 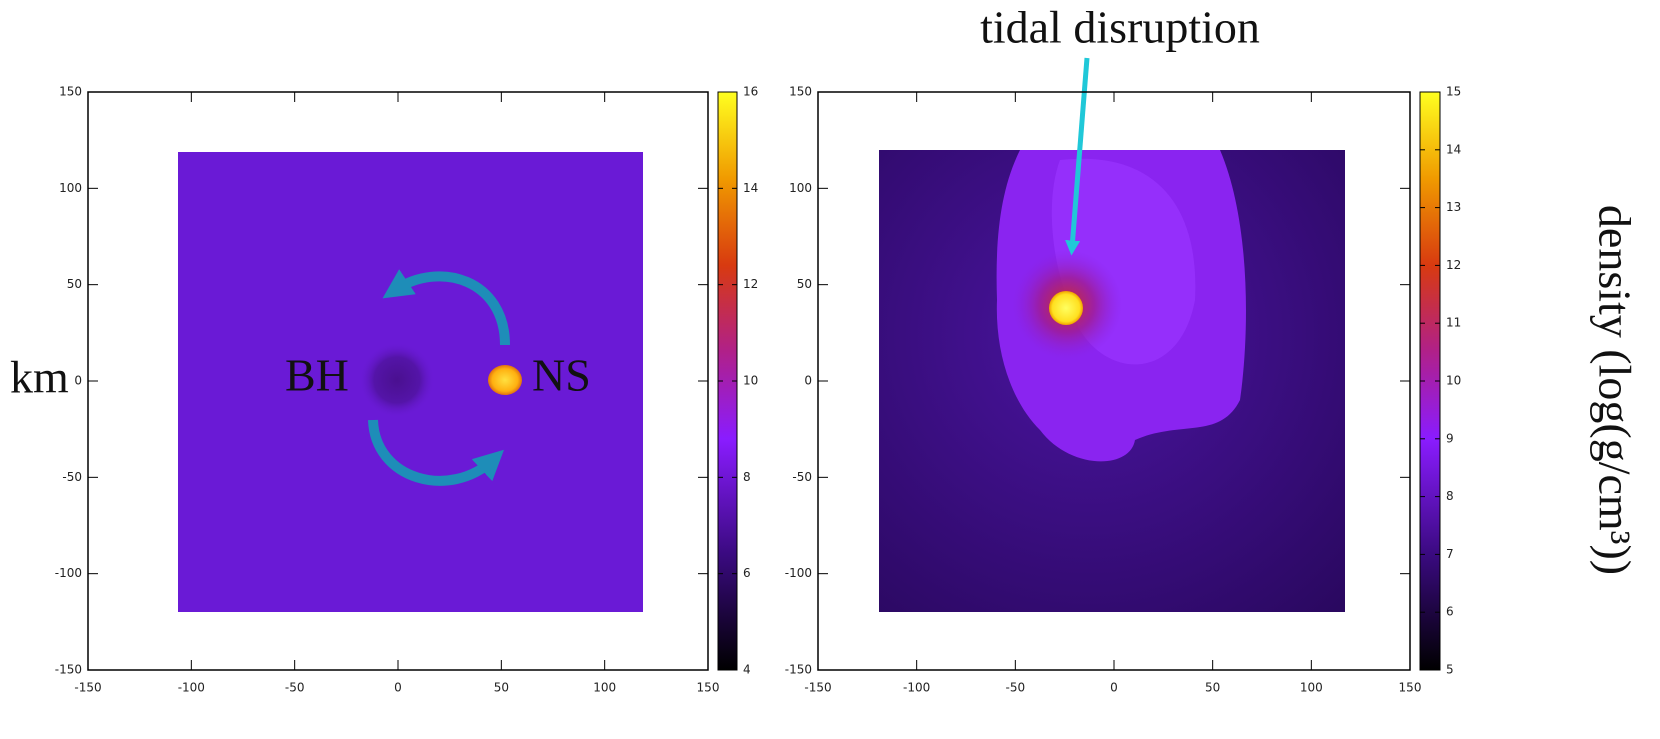 What do you see at coordinates (561, 375) in the screenshot?
I see `ns-label: NS` at bounding box center [561, 375].